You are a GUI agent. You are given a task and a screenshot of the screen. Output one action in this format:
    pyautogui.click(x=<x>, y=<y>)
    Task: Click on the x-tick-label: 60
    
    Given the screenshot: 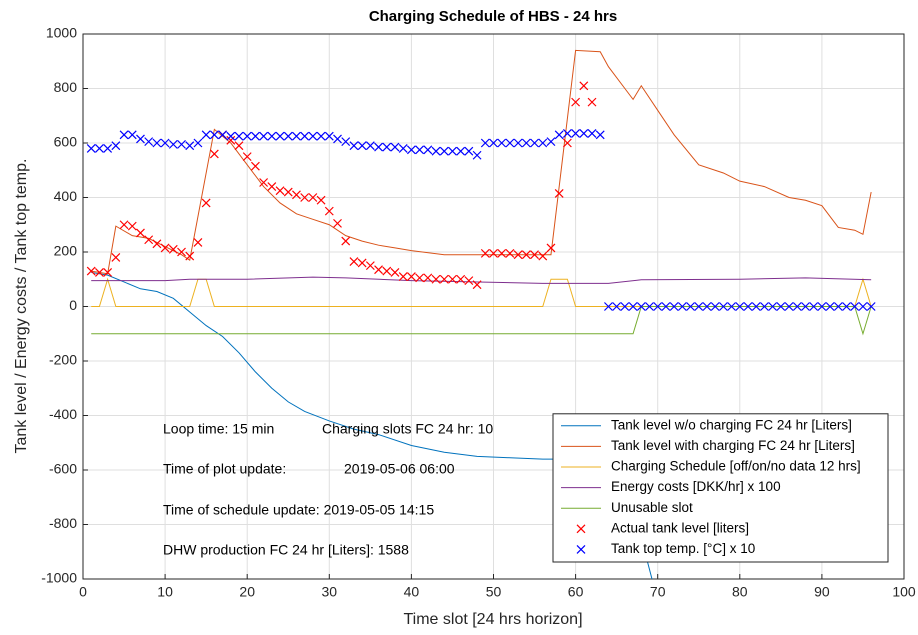 What is the action you would take?
    pyautogui.click(x=576, y=592)
    